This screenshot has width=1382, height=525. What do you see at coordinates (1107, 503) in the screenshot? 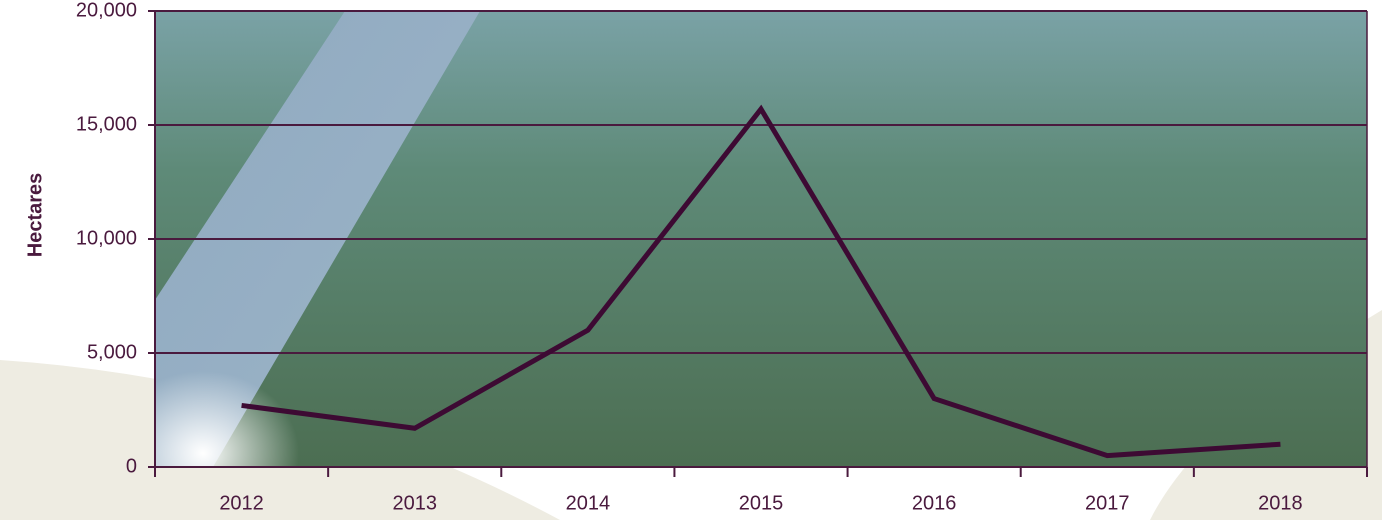
I see `x-tick-label: 2017` at bounding box center [1107, 503].